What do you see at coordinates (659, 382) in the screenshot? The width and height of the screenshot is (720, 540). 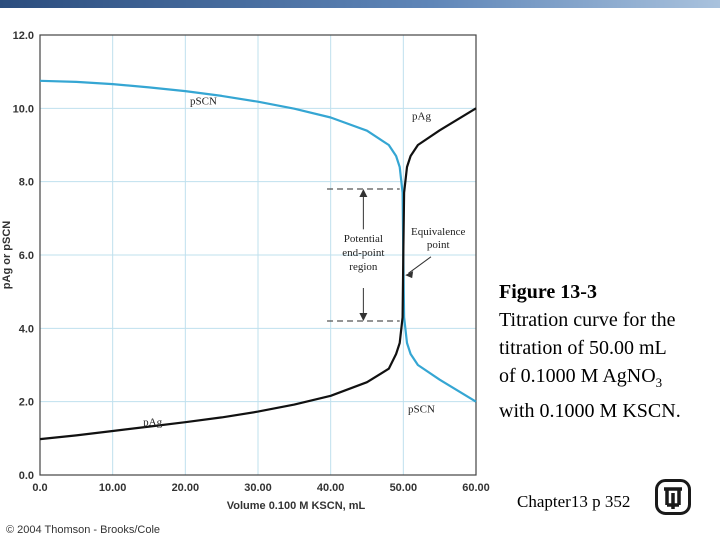 I see `caption-subscript: 3` at bounding box center [659, 382].